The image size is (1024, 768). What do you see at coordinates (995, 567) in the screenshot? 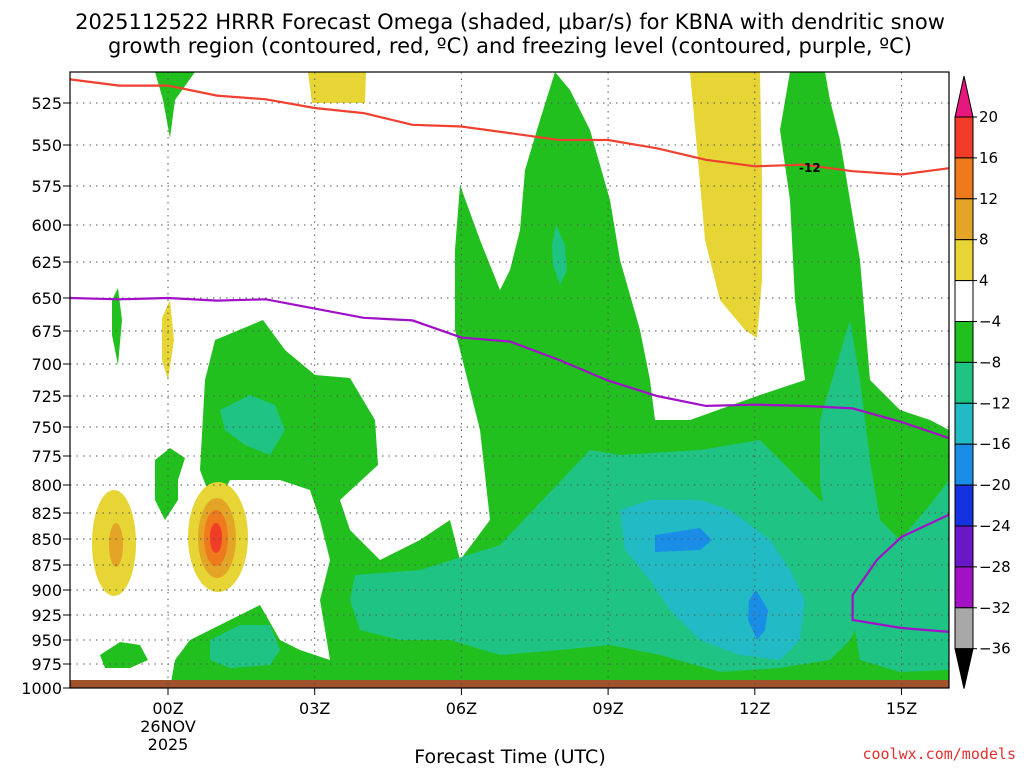
I see `colorbar-label: −28` at bounding box center [995, 567].